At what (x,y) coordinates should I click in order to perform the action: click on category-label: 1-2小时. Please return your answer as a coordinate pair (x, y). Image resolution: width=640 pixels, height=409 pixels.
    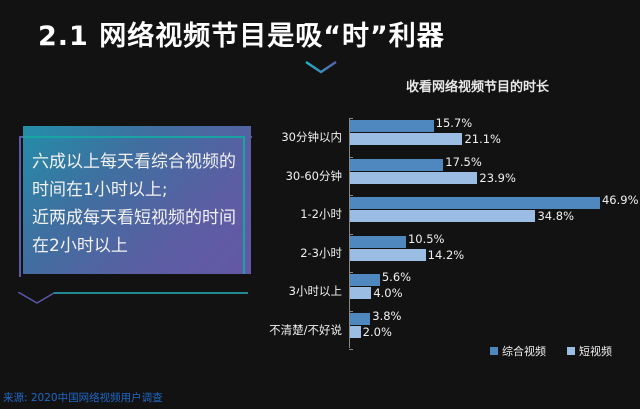
    Looking at the image, I should click on (321, 214).